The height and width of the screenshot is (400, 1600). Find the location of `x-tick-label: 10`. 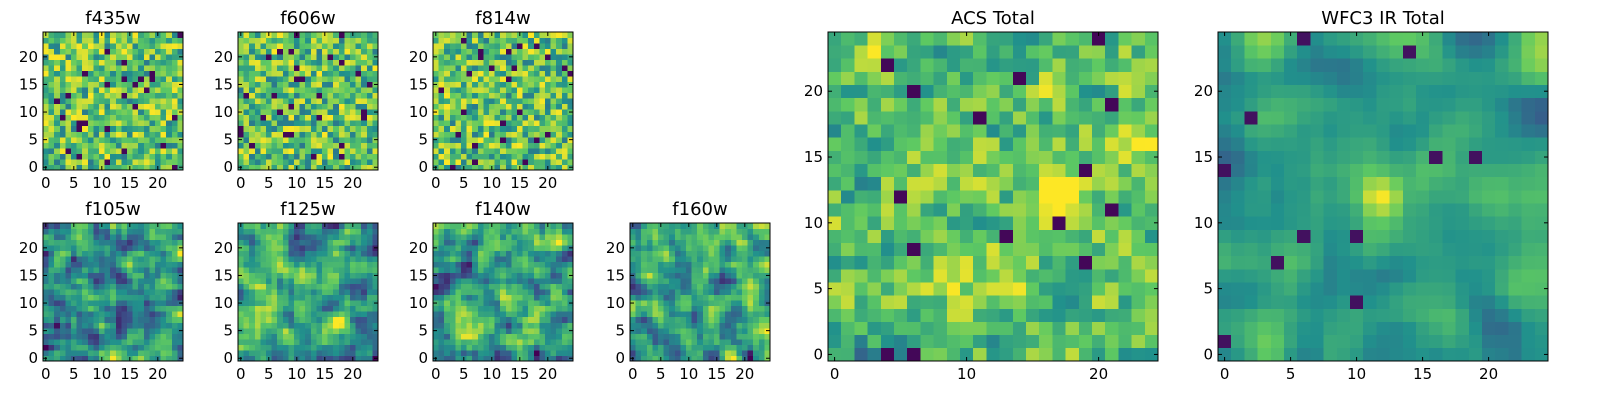

x-tick-label: 10 is located at coordinates (296, 374).